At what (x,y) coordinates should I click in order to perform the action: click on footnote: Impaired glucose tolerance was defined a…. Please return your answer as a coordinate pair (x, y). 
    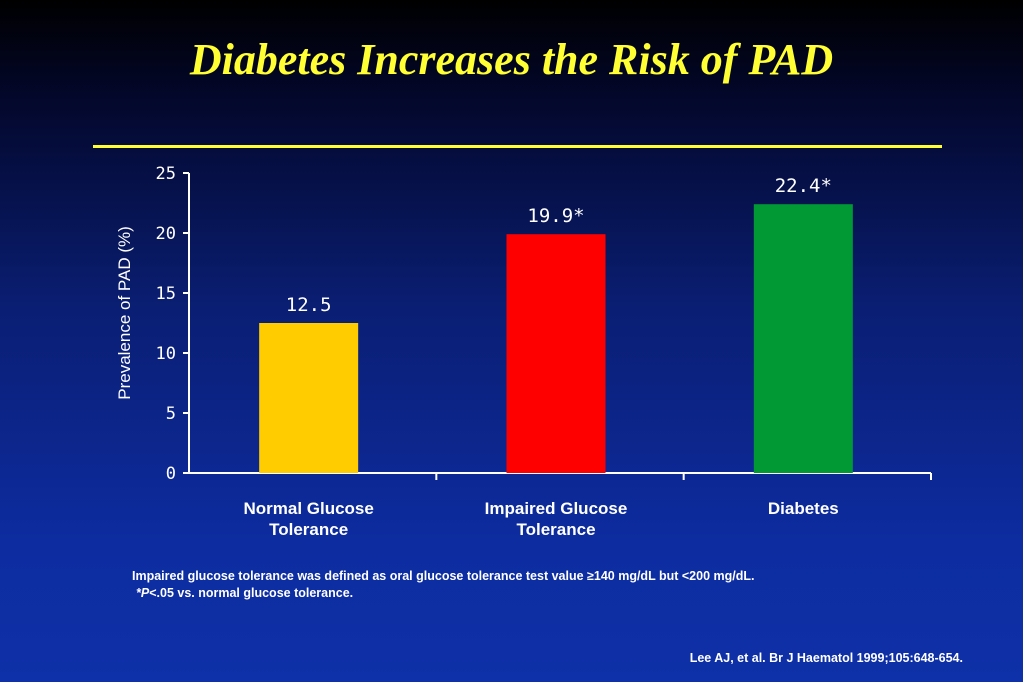
    Looking at the image, I should click on (443, 585).